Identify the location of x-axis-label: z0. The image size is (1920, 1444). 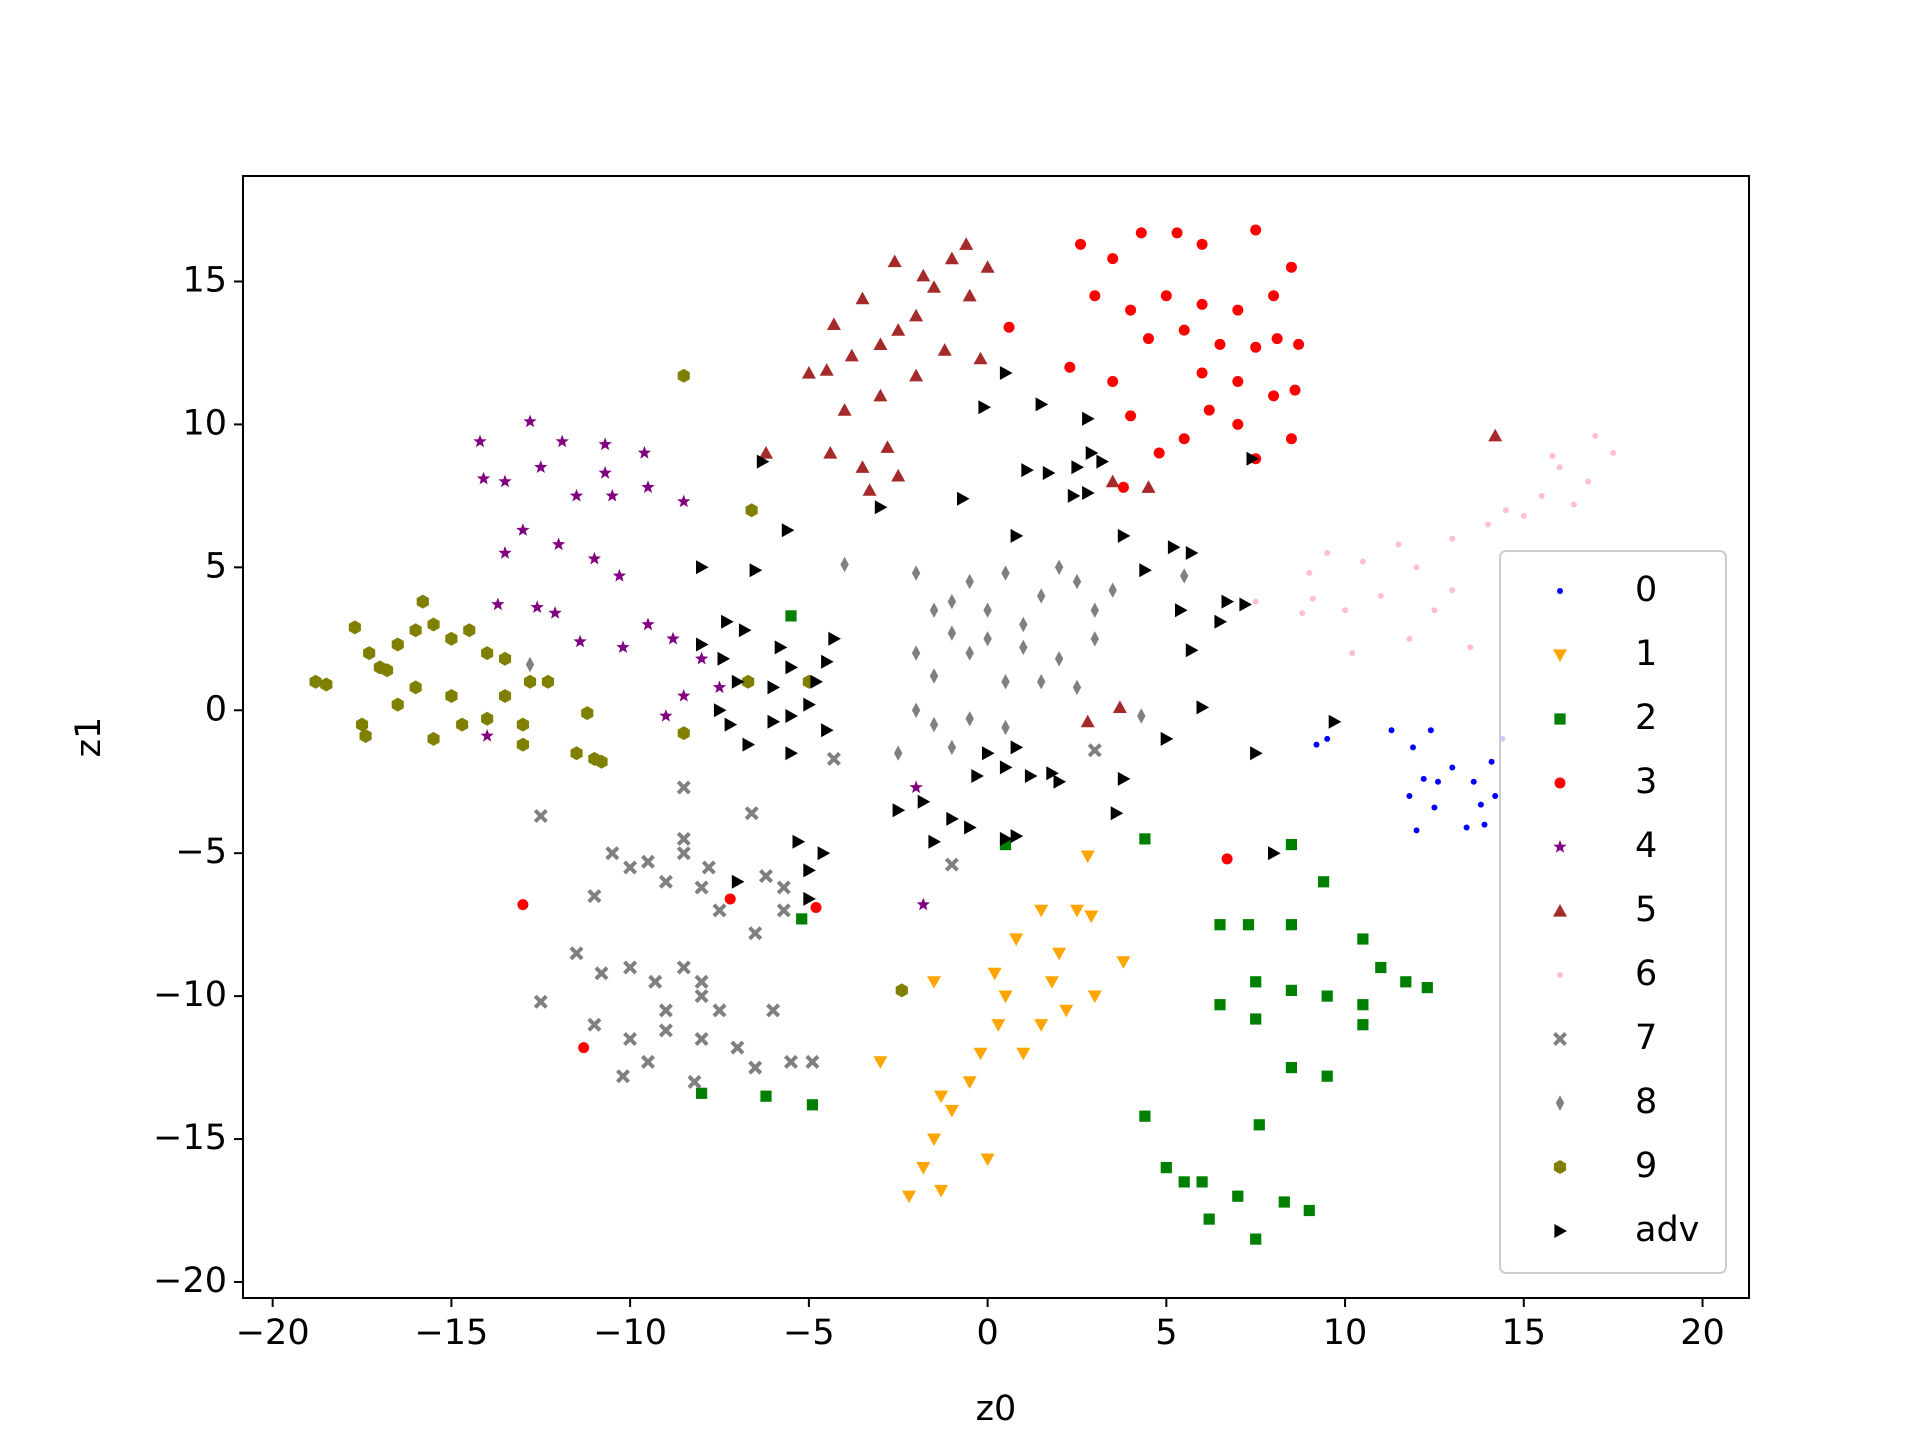
(996, 1409).